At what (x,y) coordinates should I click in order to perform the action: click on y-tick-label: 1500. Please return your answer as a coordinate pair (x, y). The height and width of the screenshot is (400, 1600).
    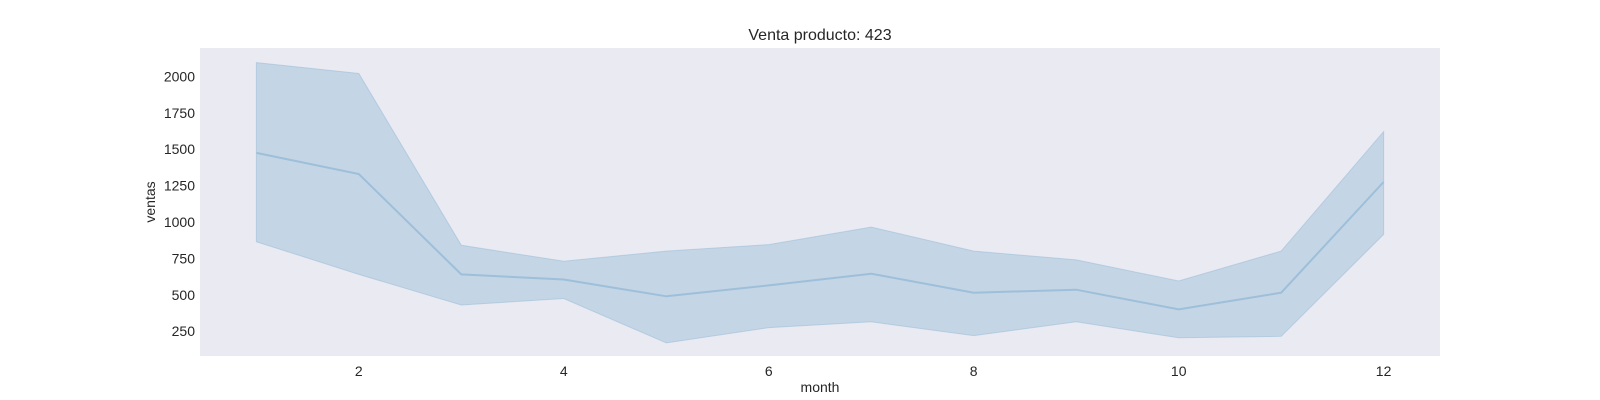
    Looking at the image, I should click on (179, 149).